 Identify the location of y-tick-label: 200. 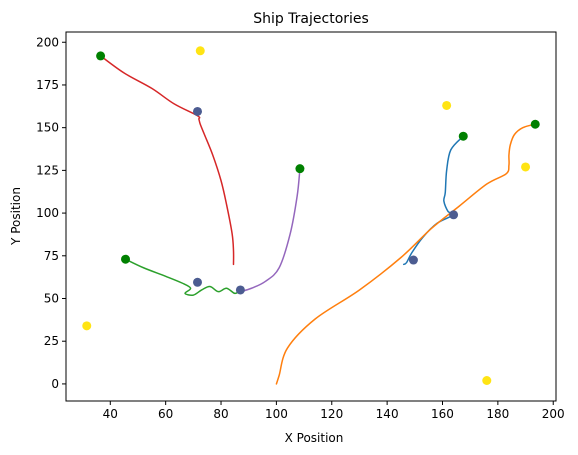
(47, 42).